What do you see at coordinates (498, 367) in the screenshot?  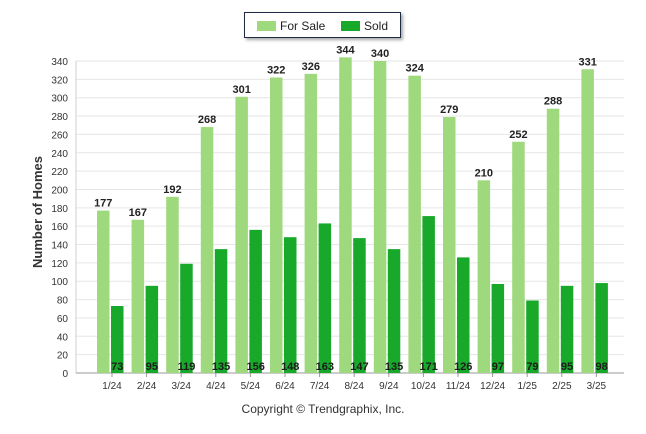 I see `data-label-sold: 97` at bounding box center [498, 367].